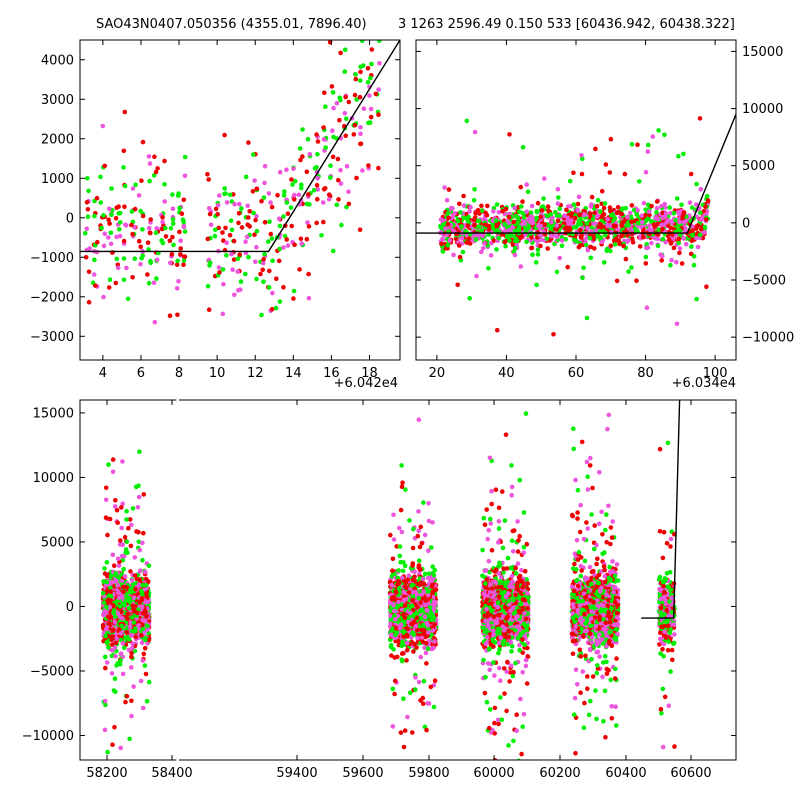 This screenshot has height=800, width=800. Describe the element at coordinates (57, 139) in the screenshot. I see `y-tick-label: 2000` at that location.